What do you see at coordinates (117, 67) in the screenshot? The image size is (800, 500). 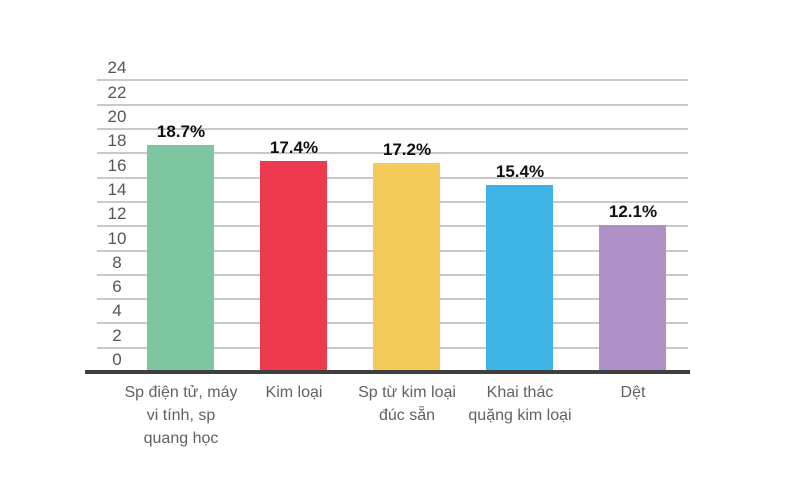 I see `y-axis-tick-label: 24` at bounding box center [117, 67].